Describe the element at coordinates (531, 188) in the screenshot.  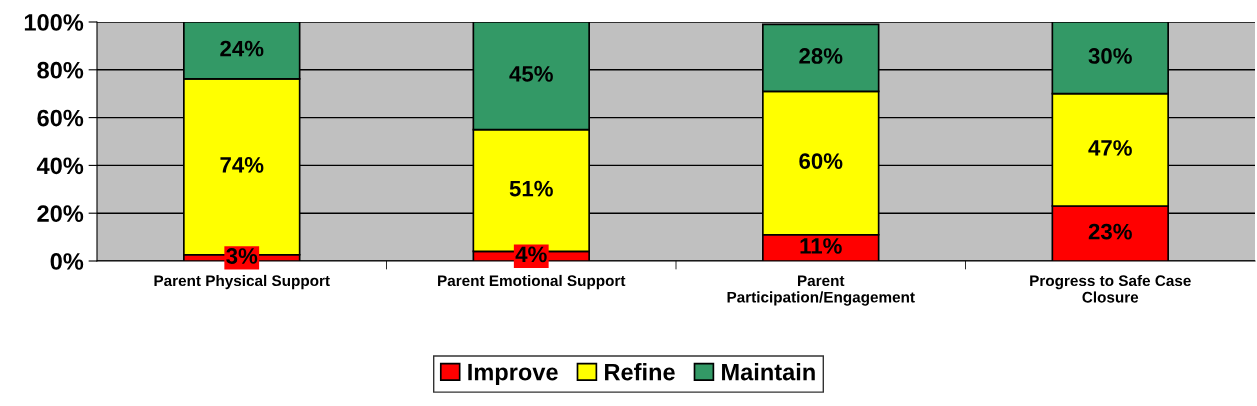
I see `data-label: 51%` at that location.